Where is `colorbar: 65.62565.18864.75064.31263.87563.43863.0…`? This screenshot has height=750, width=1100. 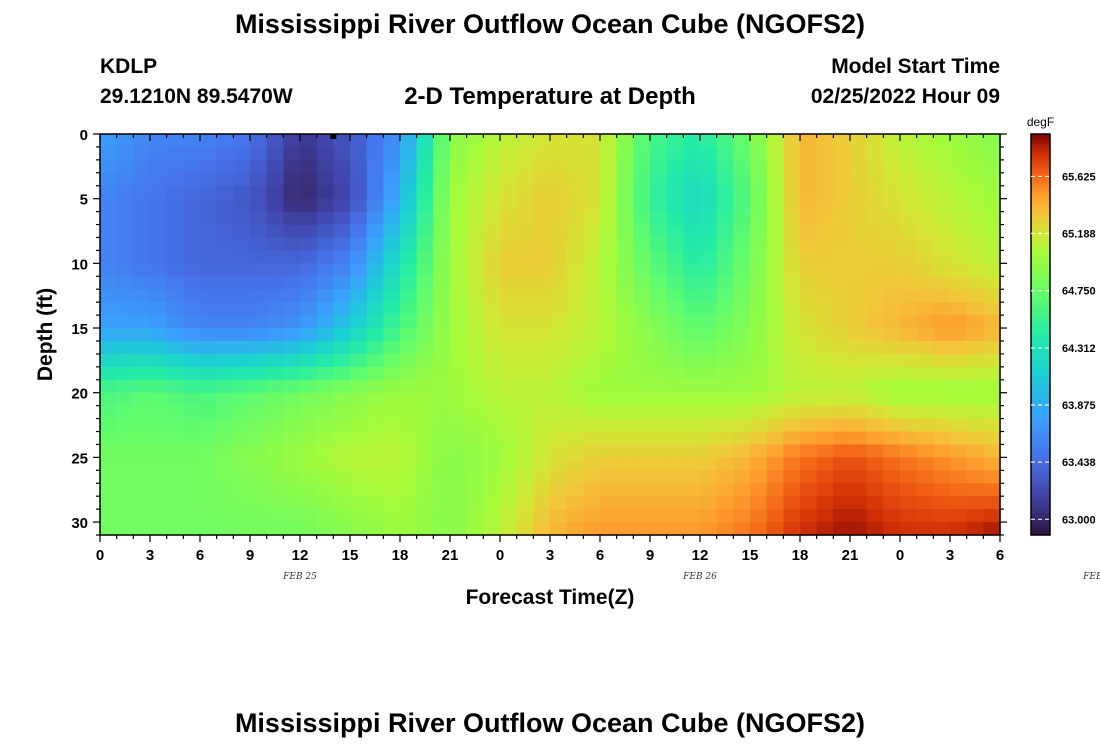
colorbar: 65.62565.18864.75064.31263.87563.43863.0… is located at coordinates (1063, 334).